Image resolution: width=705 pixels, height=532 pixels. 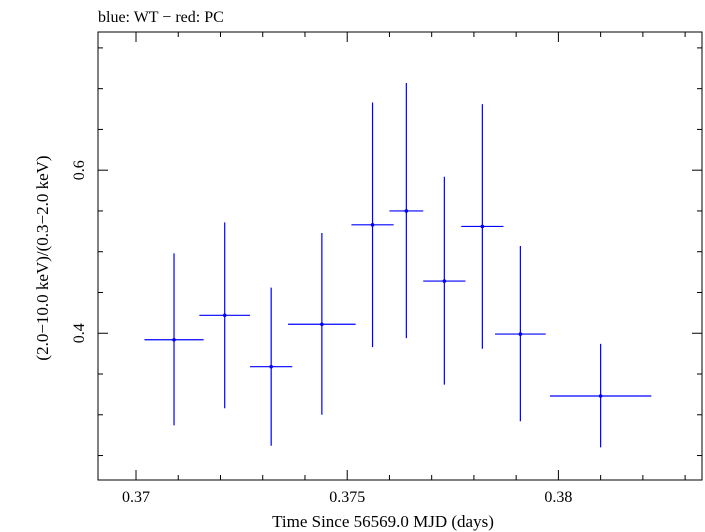 What do you see at coordinates (558, 497) in the screenshot?
I see `x-tick-label: 0.38` at bounding box center [558, 497].